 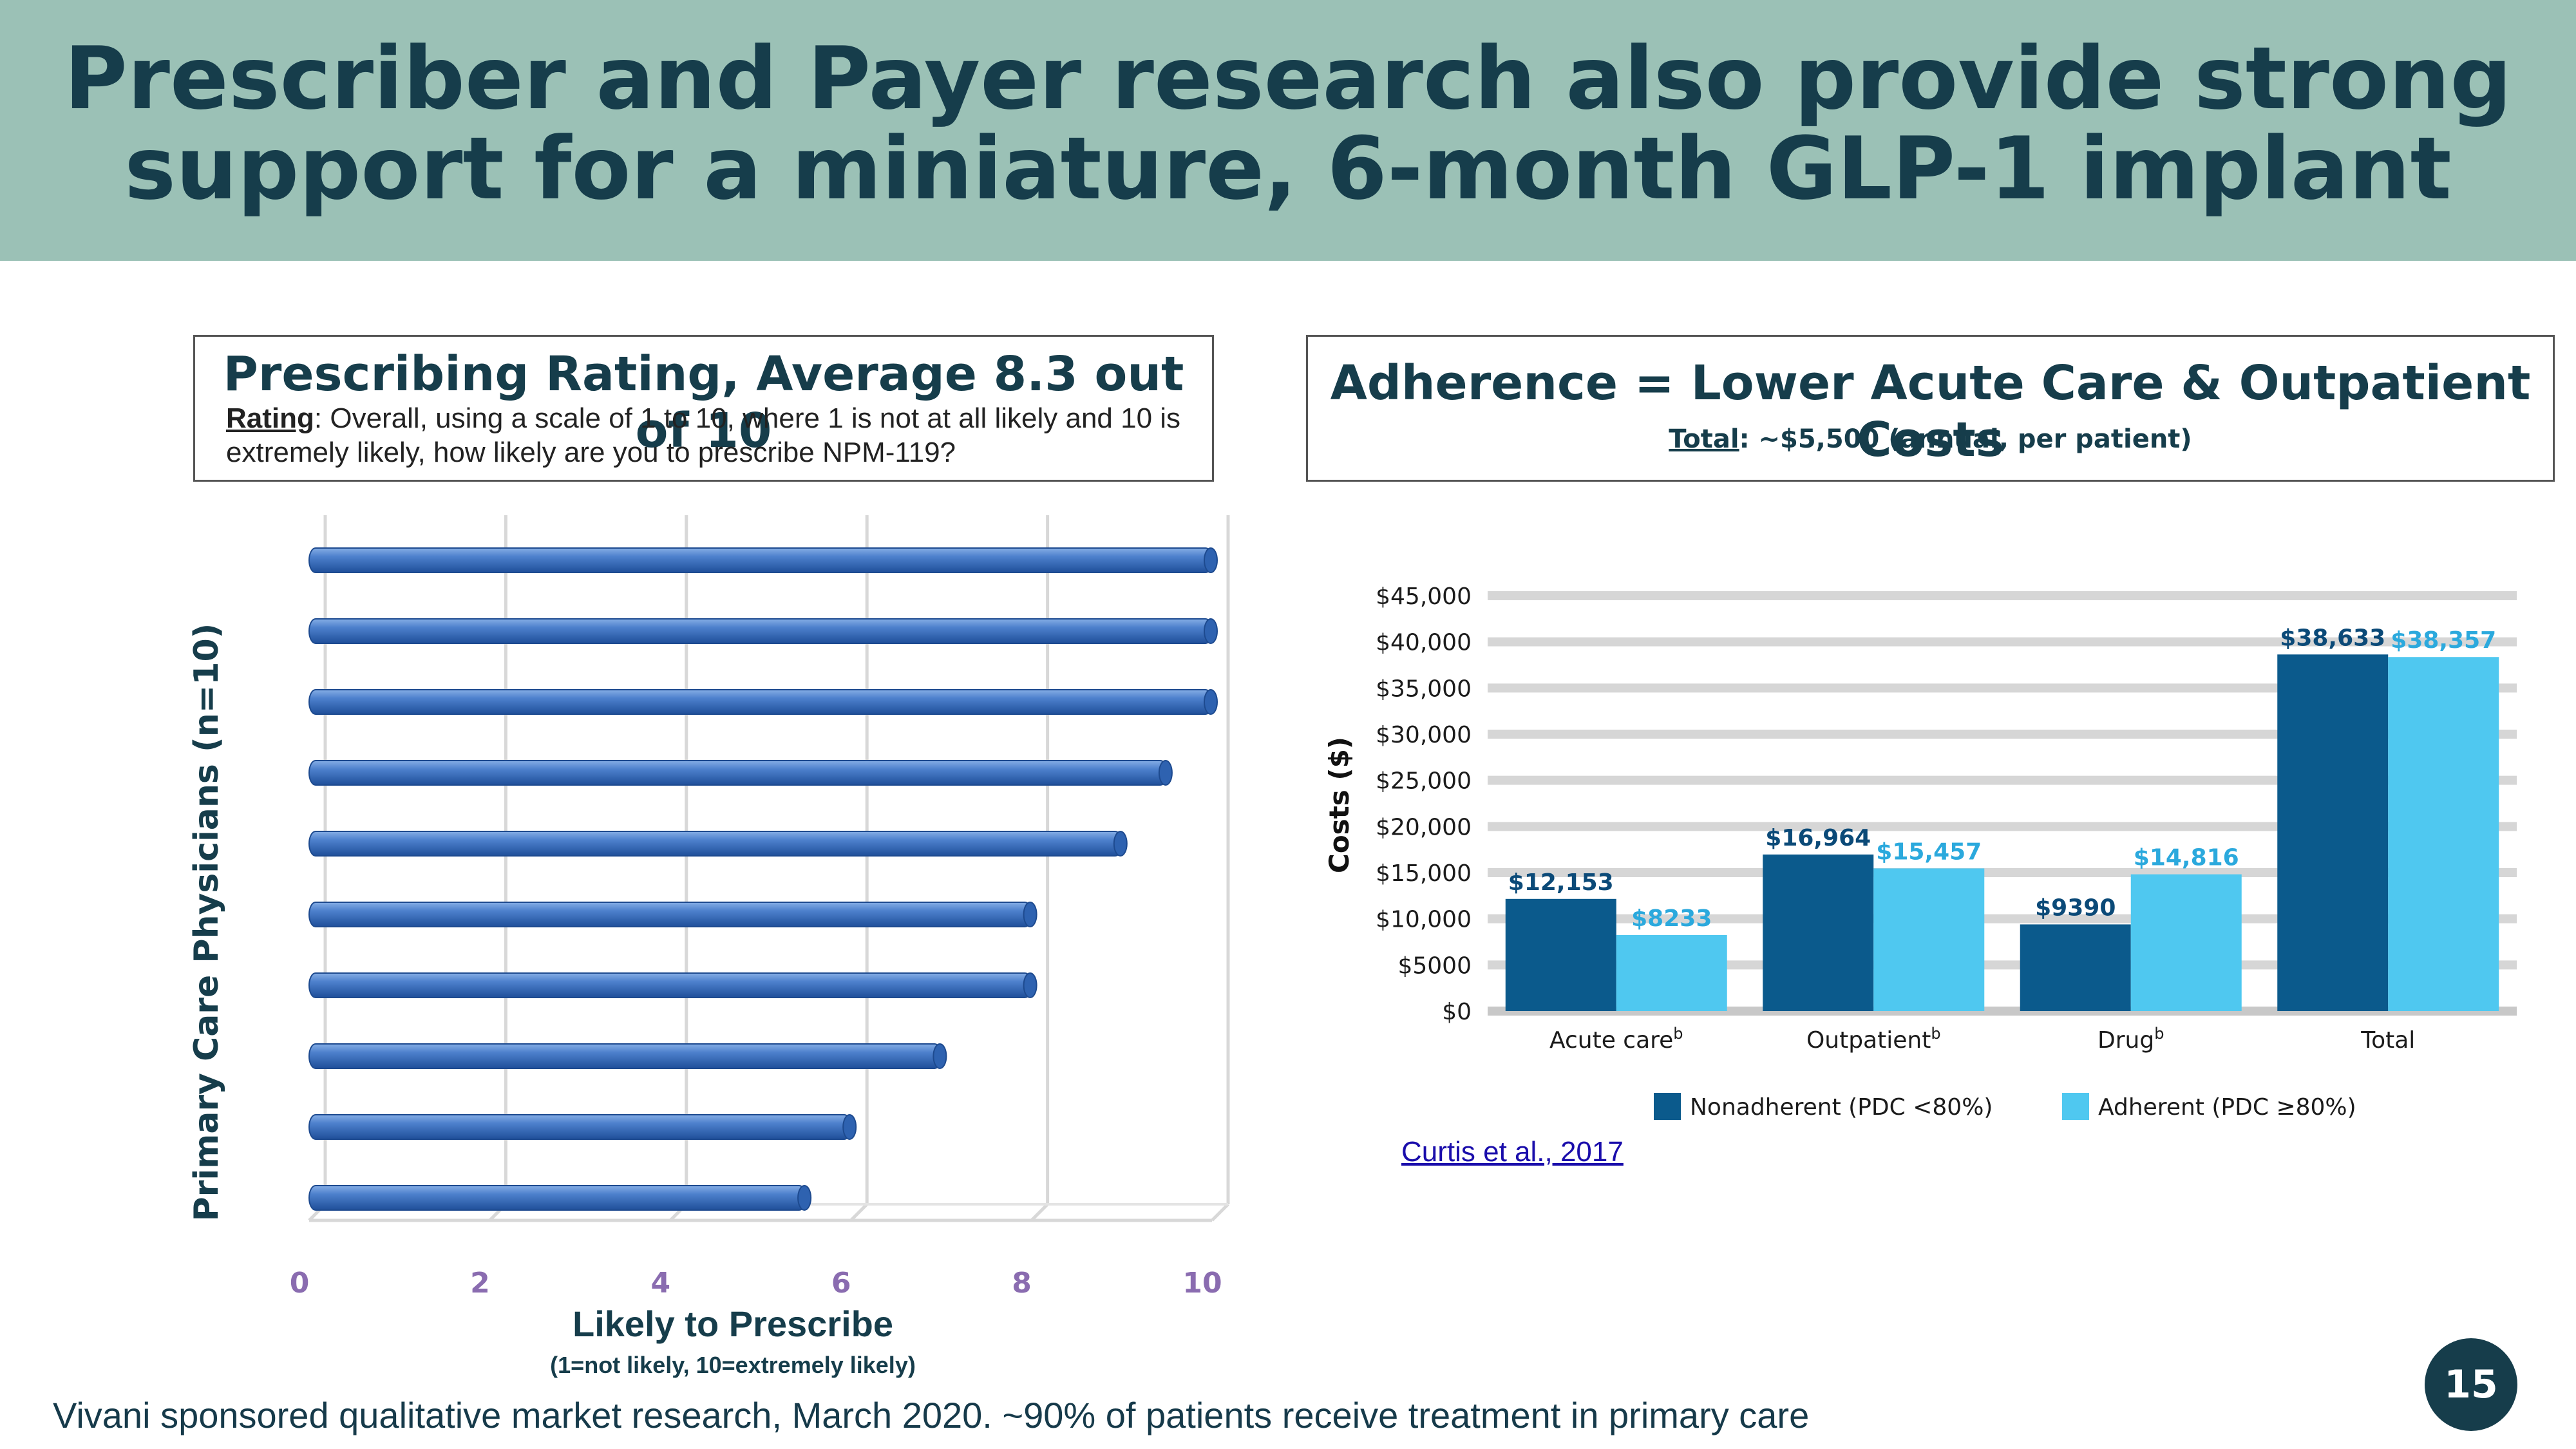 What do you see at coordinates (1424, 920) in the screenshot?
I see `y-tick-label: $10,000` at bounding box center [1424, 920].